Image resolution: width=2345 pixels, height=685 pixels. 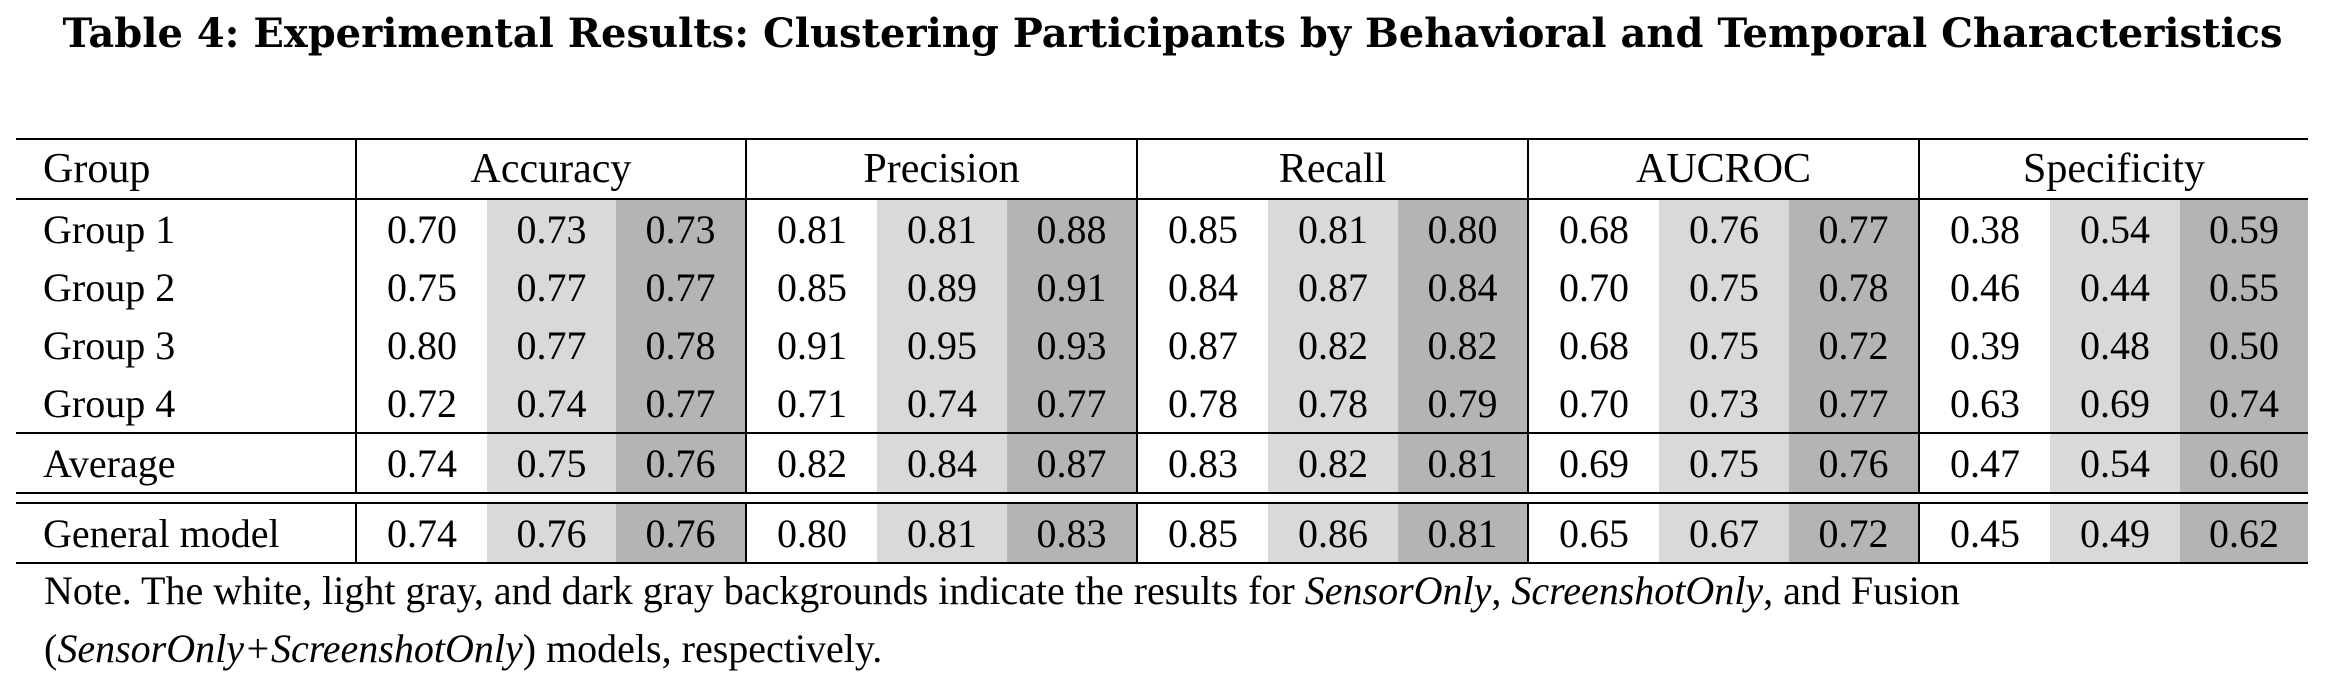 I want to click on table-cell: 0.62, so click(x=2244, y=533).